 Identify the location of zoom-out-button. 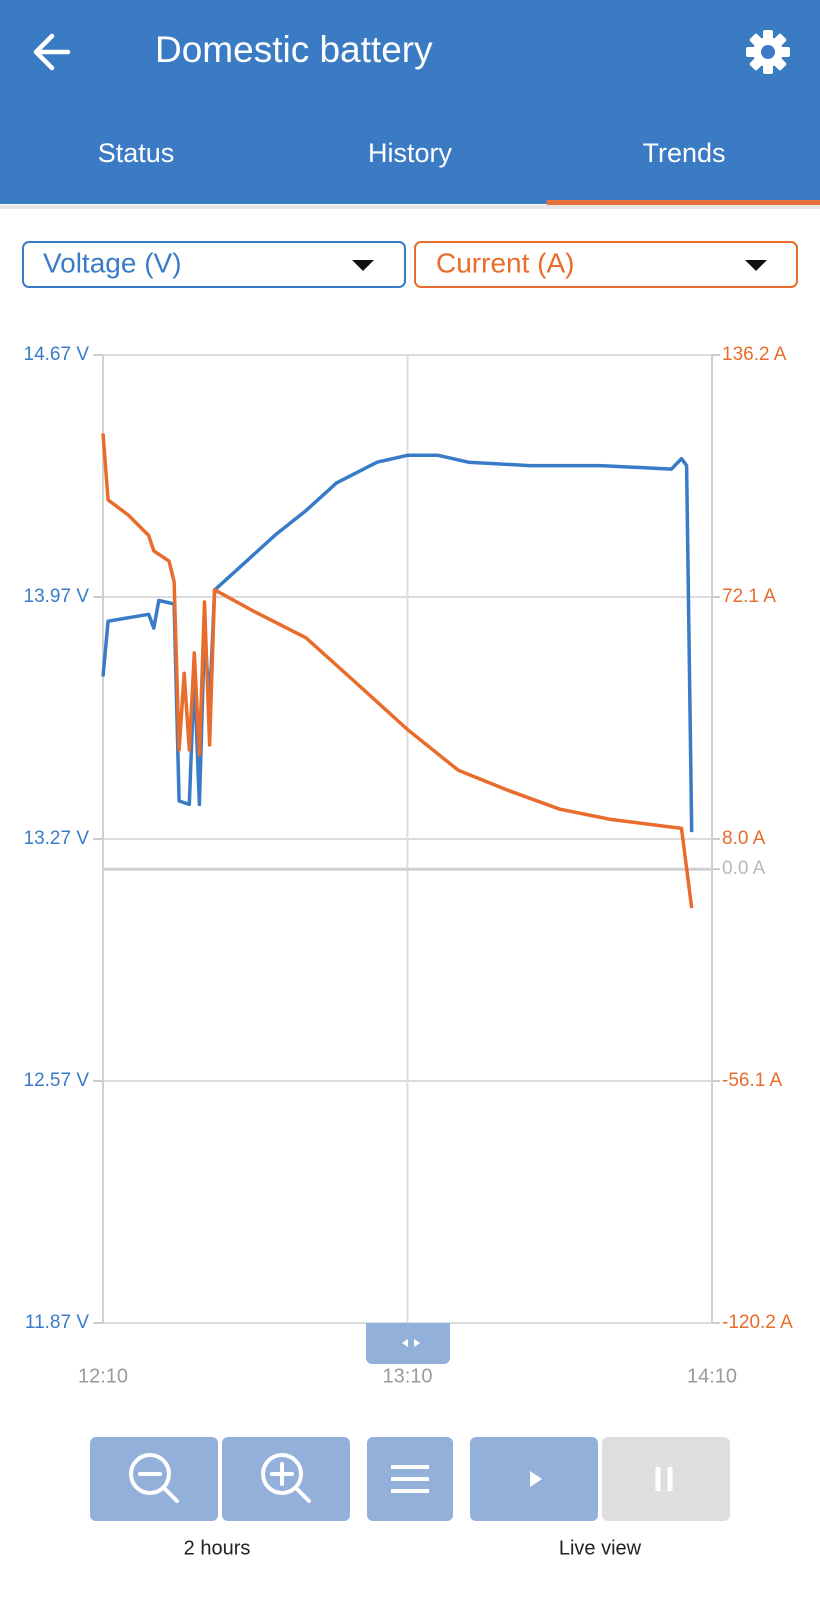
(154, 1479).